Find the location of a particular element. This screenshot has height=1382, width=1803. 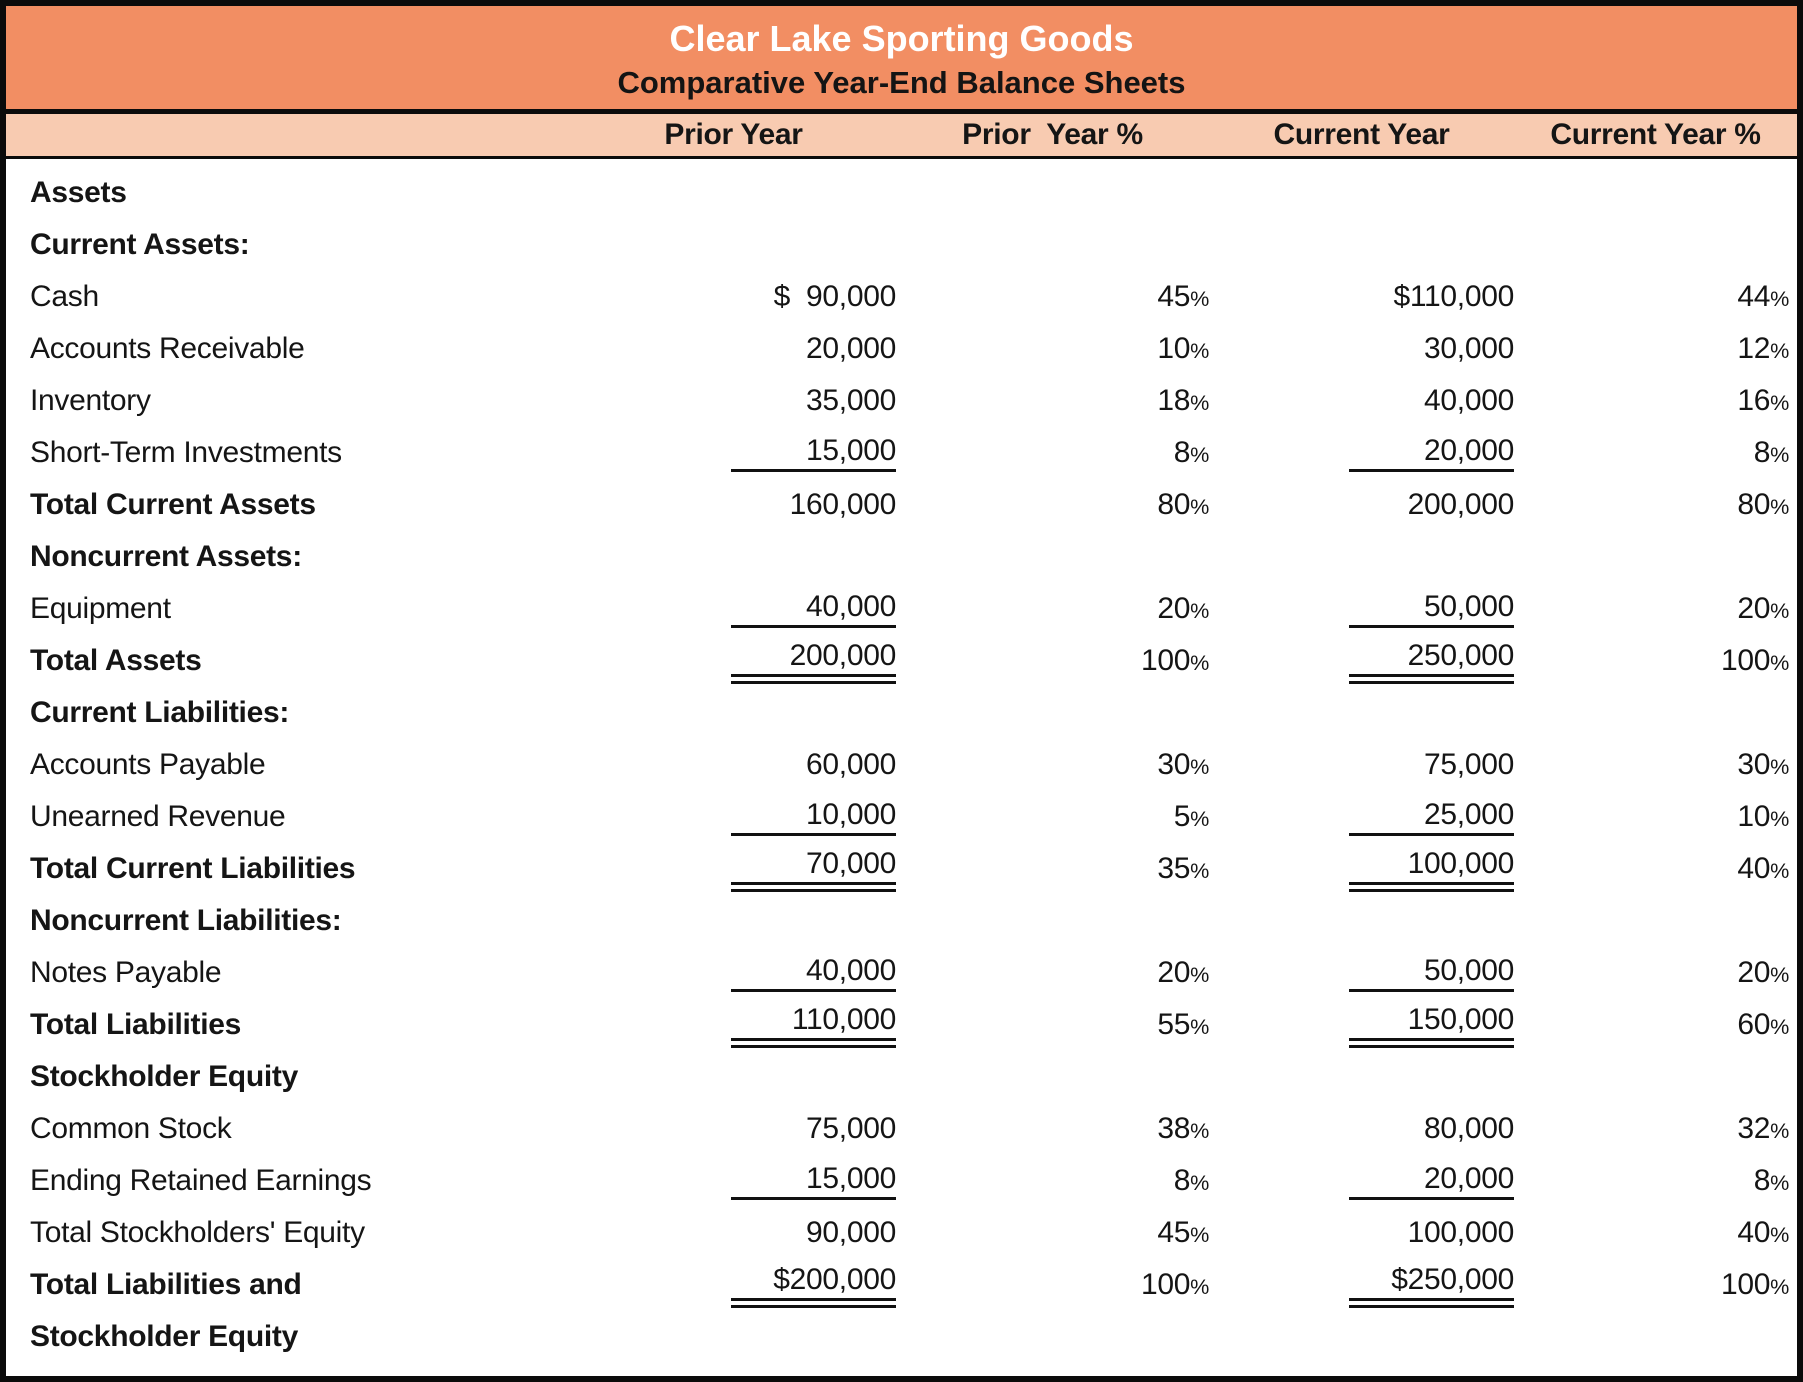

row-label: Total Liabilities is located at coordinates (136, 1024).